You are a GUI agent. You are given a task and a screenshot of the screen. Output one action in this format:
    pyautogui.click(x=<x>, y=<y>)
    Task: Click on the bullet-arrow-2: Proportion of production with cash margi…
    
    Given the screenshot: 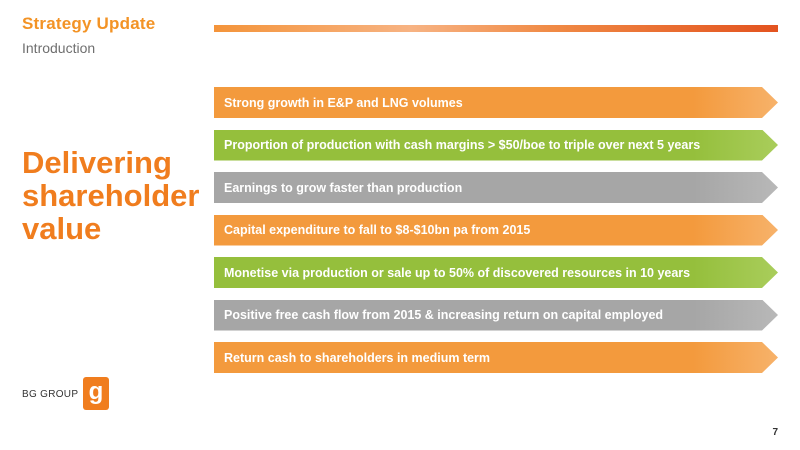 What is the action you would take?
    pyautogui.click(x=496, y=145)
    